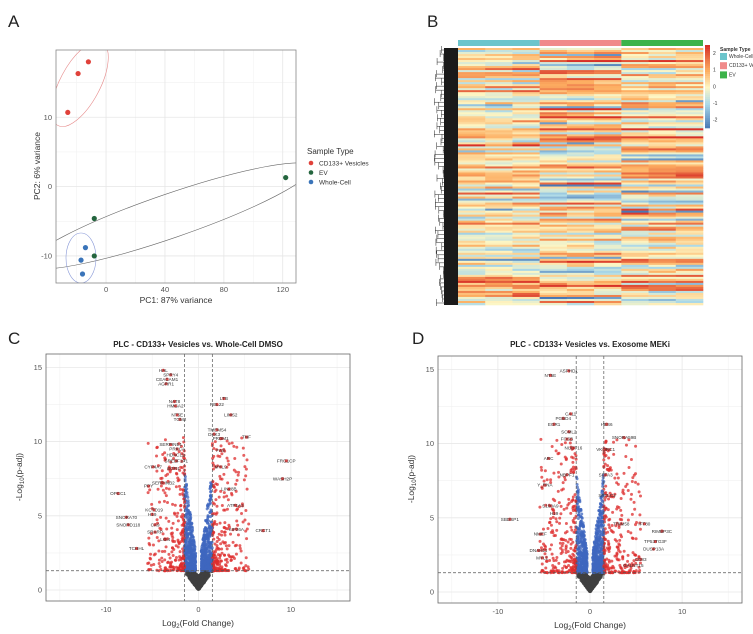  I want to click on gene-label: AGRR1, so click(166, 383).